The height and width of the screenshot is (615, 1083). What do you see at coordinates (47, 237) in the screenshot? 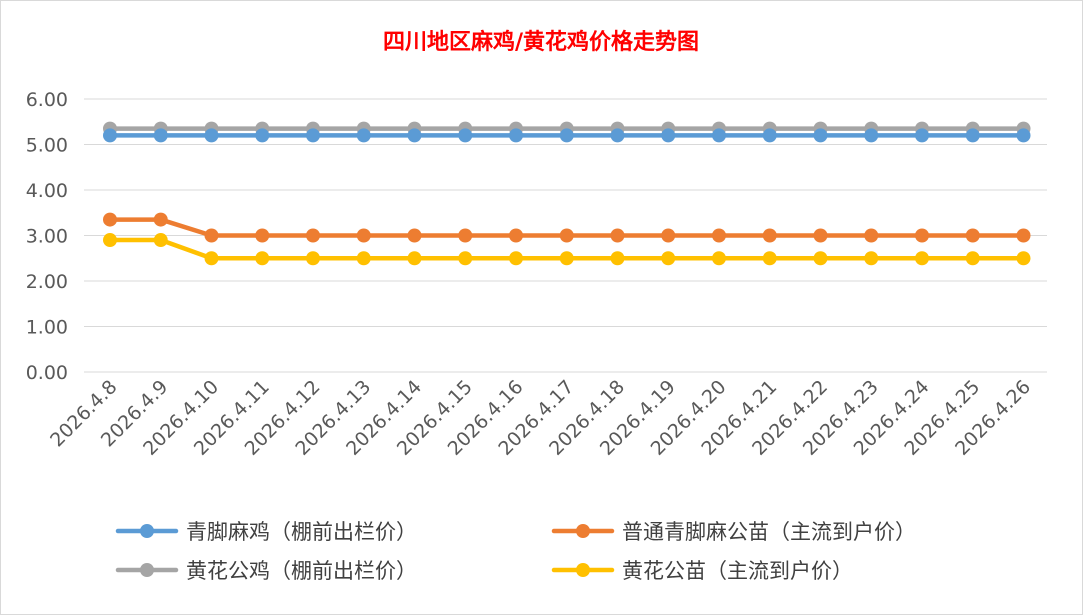
I see `y-tick-label: 3.00` at bounding box center [47, 237].